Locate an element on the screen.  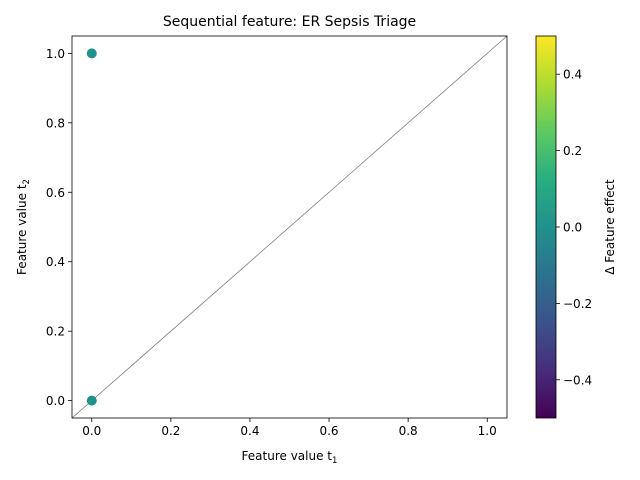
x-tick-label: 1.0 is located at coordinates (487, 431).